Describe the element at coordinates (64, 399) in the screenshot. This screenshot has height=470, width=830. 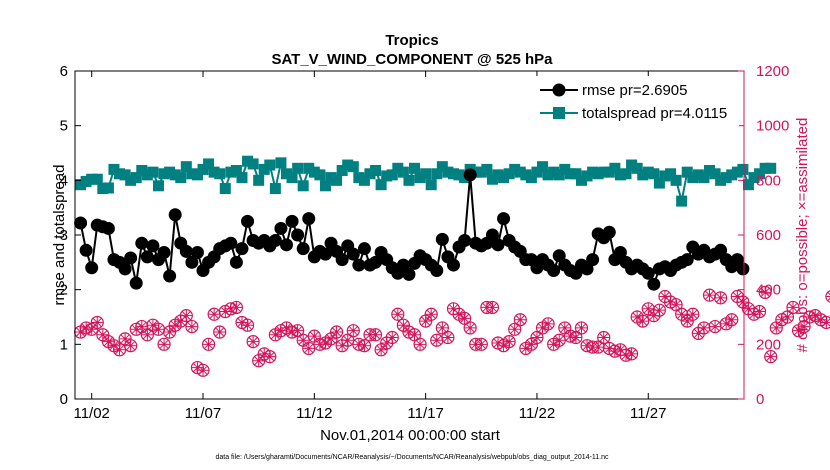
I see `y-tick-label: 0` at that location.